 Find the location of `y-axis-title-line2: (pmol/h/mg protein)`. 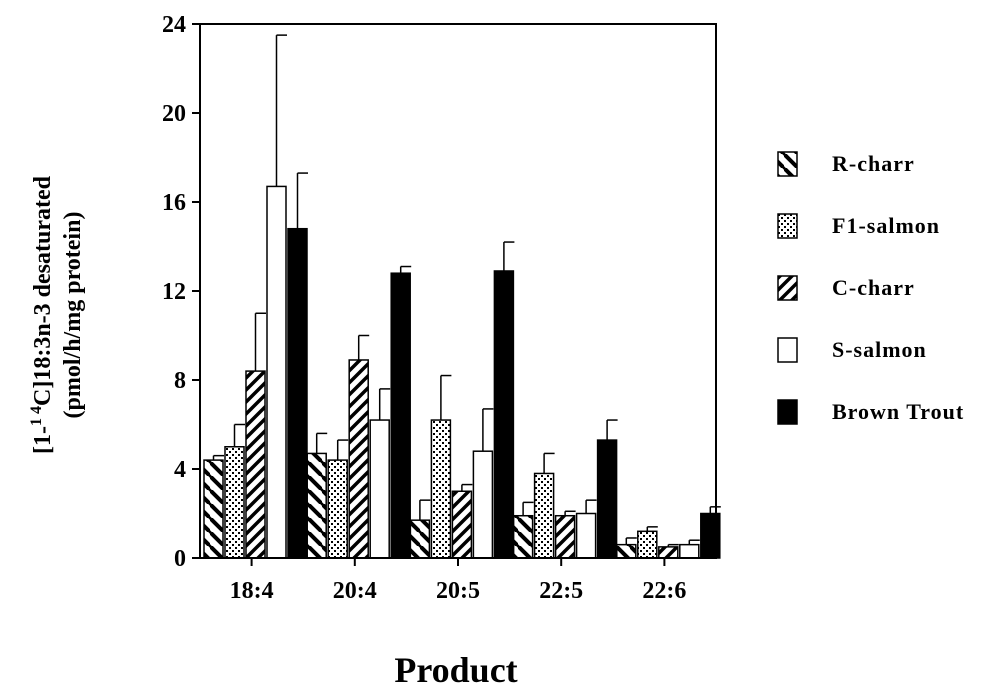

y-axis-title-line2: (pmol/h/mg protein) is located at coordinates (73, 315).